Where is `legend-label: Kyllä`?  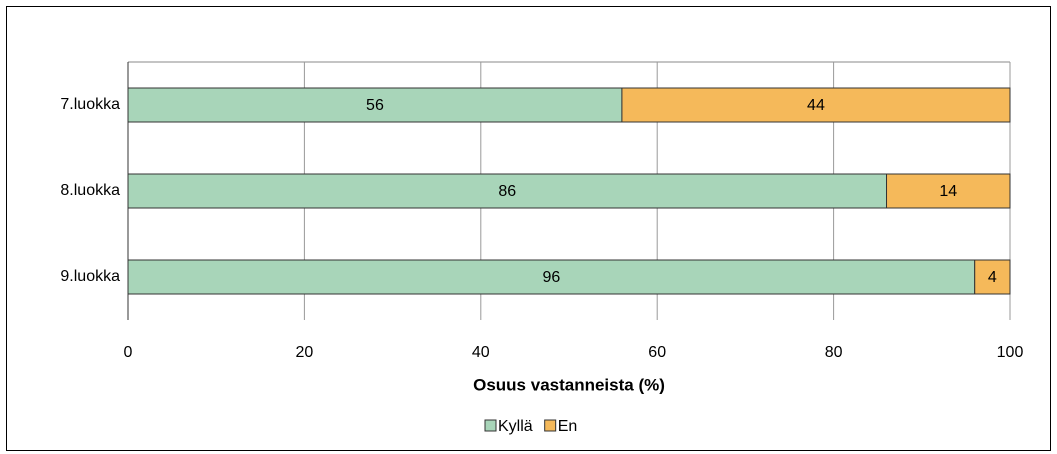 legend-label: Kyllä is located at coordinates (515, 426).